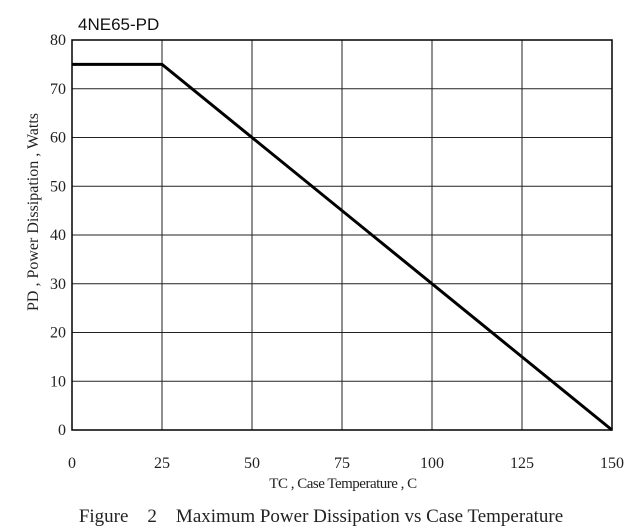 The width and height of the screenshot is (638, 532). What do you see at coordinates (33, 212) in the screenshot?
I see `y-axis-label: PD , Power Dissipation , Watts` at bounding box center [33, 212].